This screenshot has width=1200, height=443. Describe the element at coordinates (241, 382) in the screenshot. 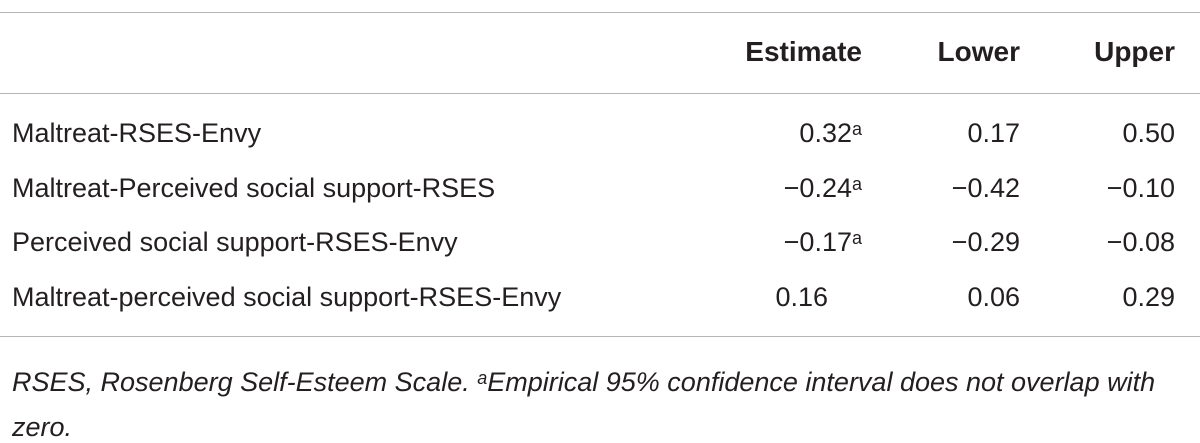

I see `footnote-text: RSES, Rosenberg Self-Esteem Scale.` at that location.